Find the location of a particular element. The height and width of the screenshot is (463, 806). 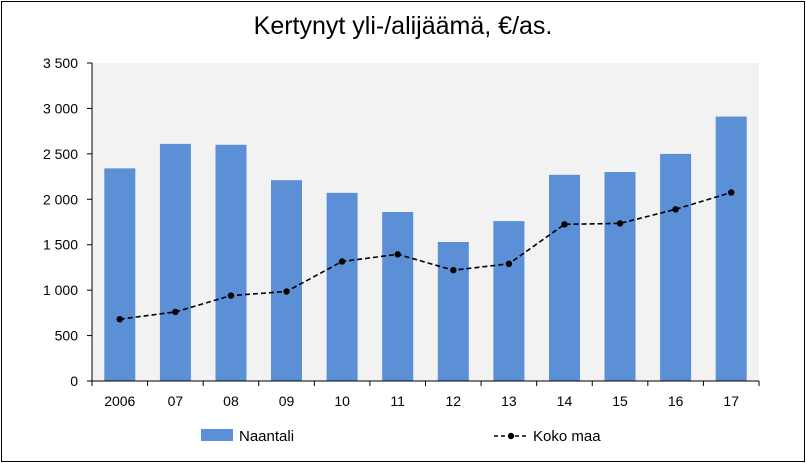

y-tick-label: 3 500 is located at coordinates (60, 63).